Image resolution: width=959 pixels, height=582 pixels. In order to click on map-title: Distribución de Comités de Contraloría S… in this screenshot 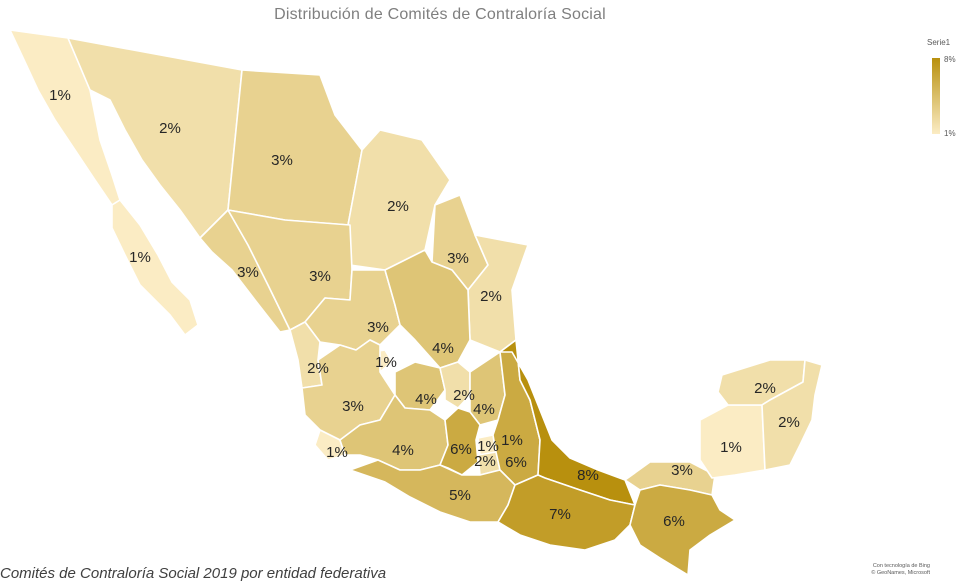, I will do `click(440, 14)`.